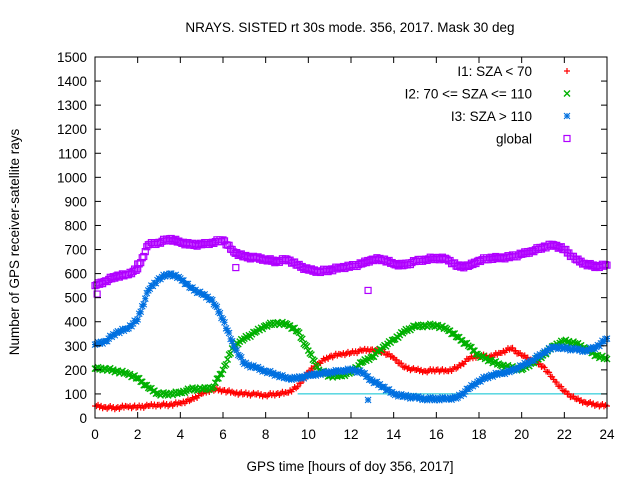  I want to click on y-tick-label: 900, so click(75, 201).